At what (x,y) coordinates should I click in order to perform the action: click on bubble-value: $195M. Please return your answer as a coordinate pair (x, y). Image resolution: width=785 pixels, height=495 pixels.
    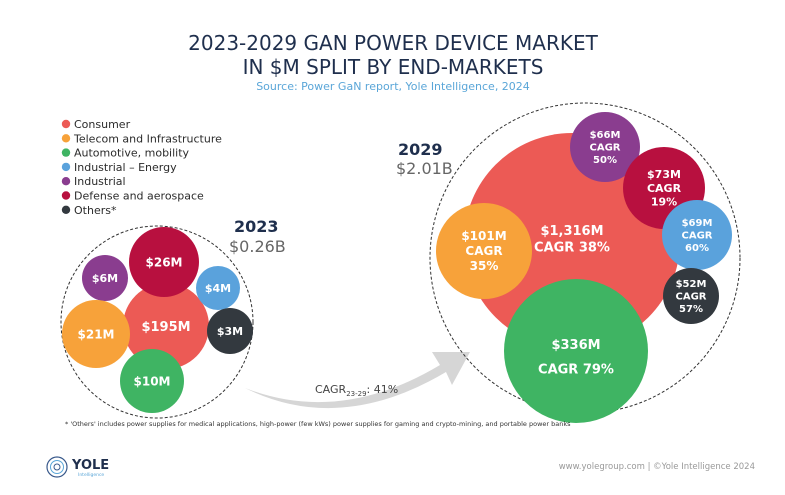
    Looking at the image, I should click on (165, 327).